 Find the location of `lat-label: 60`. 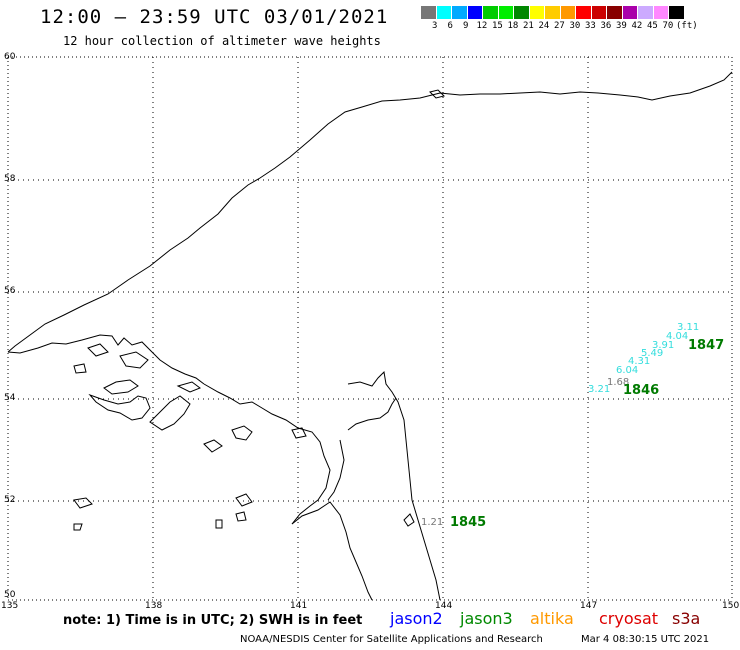

lat-label: 60 is located at coordinates (10, 57).